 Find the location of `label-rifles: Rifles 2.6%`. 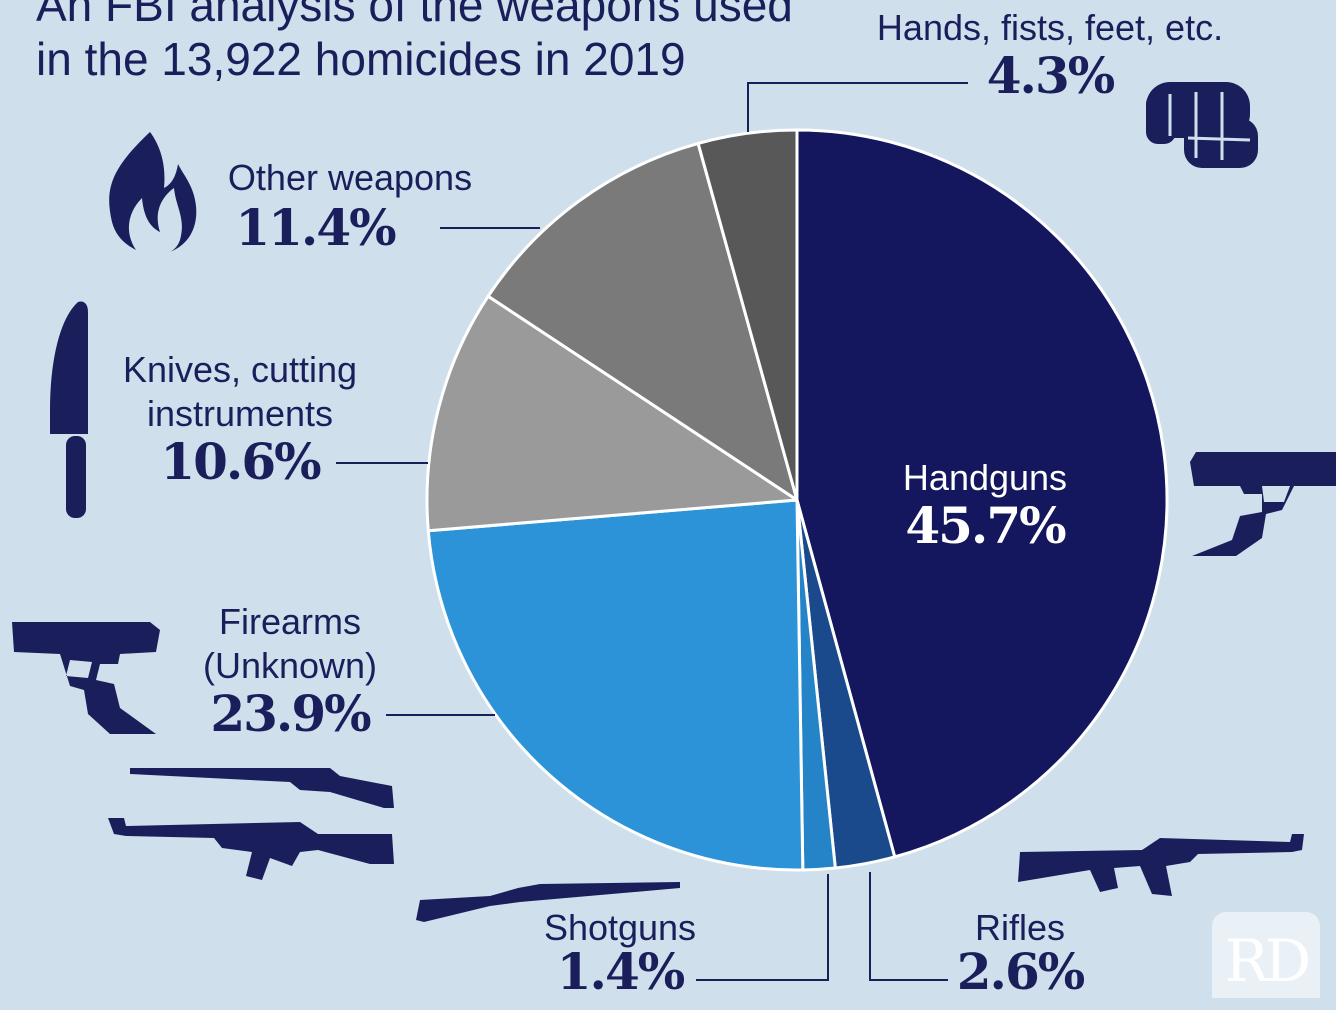

label-rifles: Rifles 2.6% is located at coordinates (1020, 953).